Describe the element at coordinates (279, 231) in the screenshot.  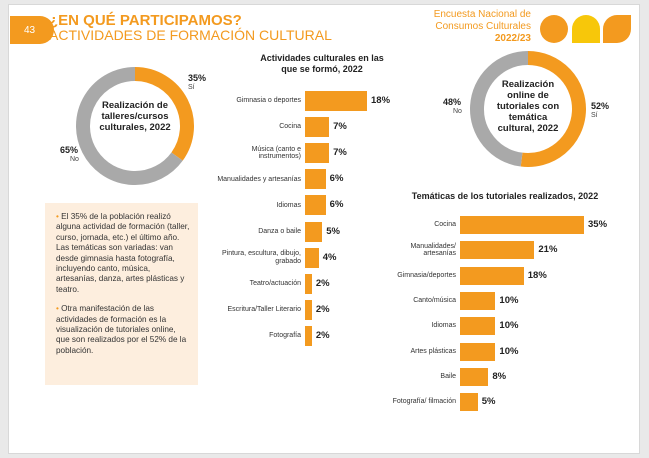
I see `actividades-category-label: Danza o baile` at that location.